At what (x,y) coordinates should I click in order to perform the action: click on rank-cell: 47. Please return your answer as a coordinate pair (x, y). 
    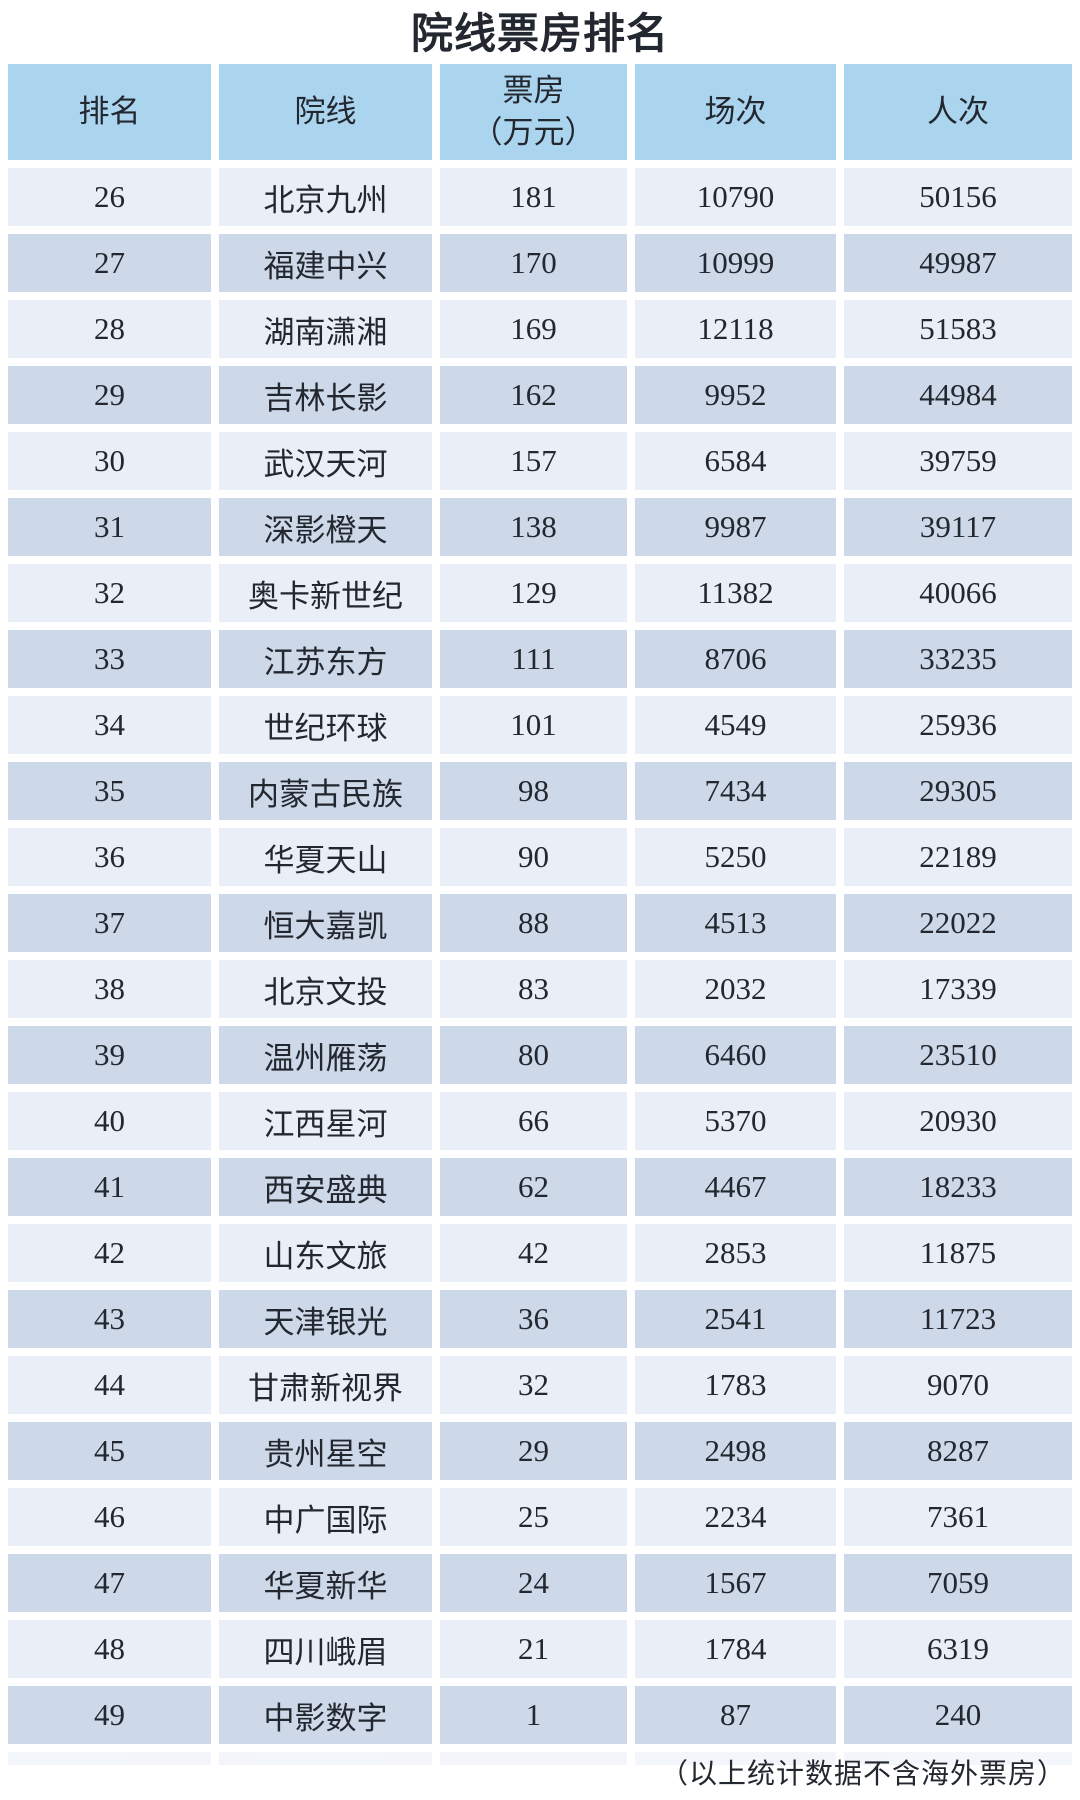
    Looking at the image, I should click on (109, 1583).